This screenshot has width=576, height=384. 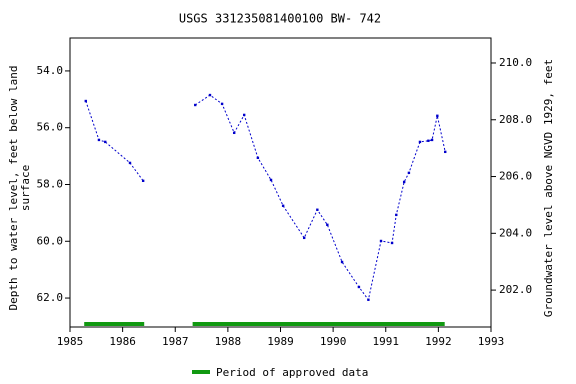 I want to click on x-tick-label: 1988, so click(x=228, y=341).